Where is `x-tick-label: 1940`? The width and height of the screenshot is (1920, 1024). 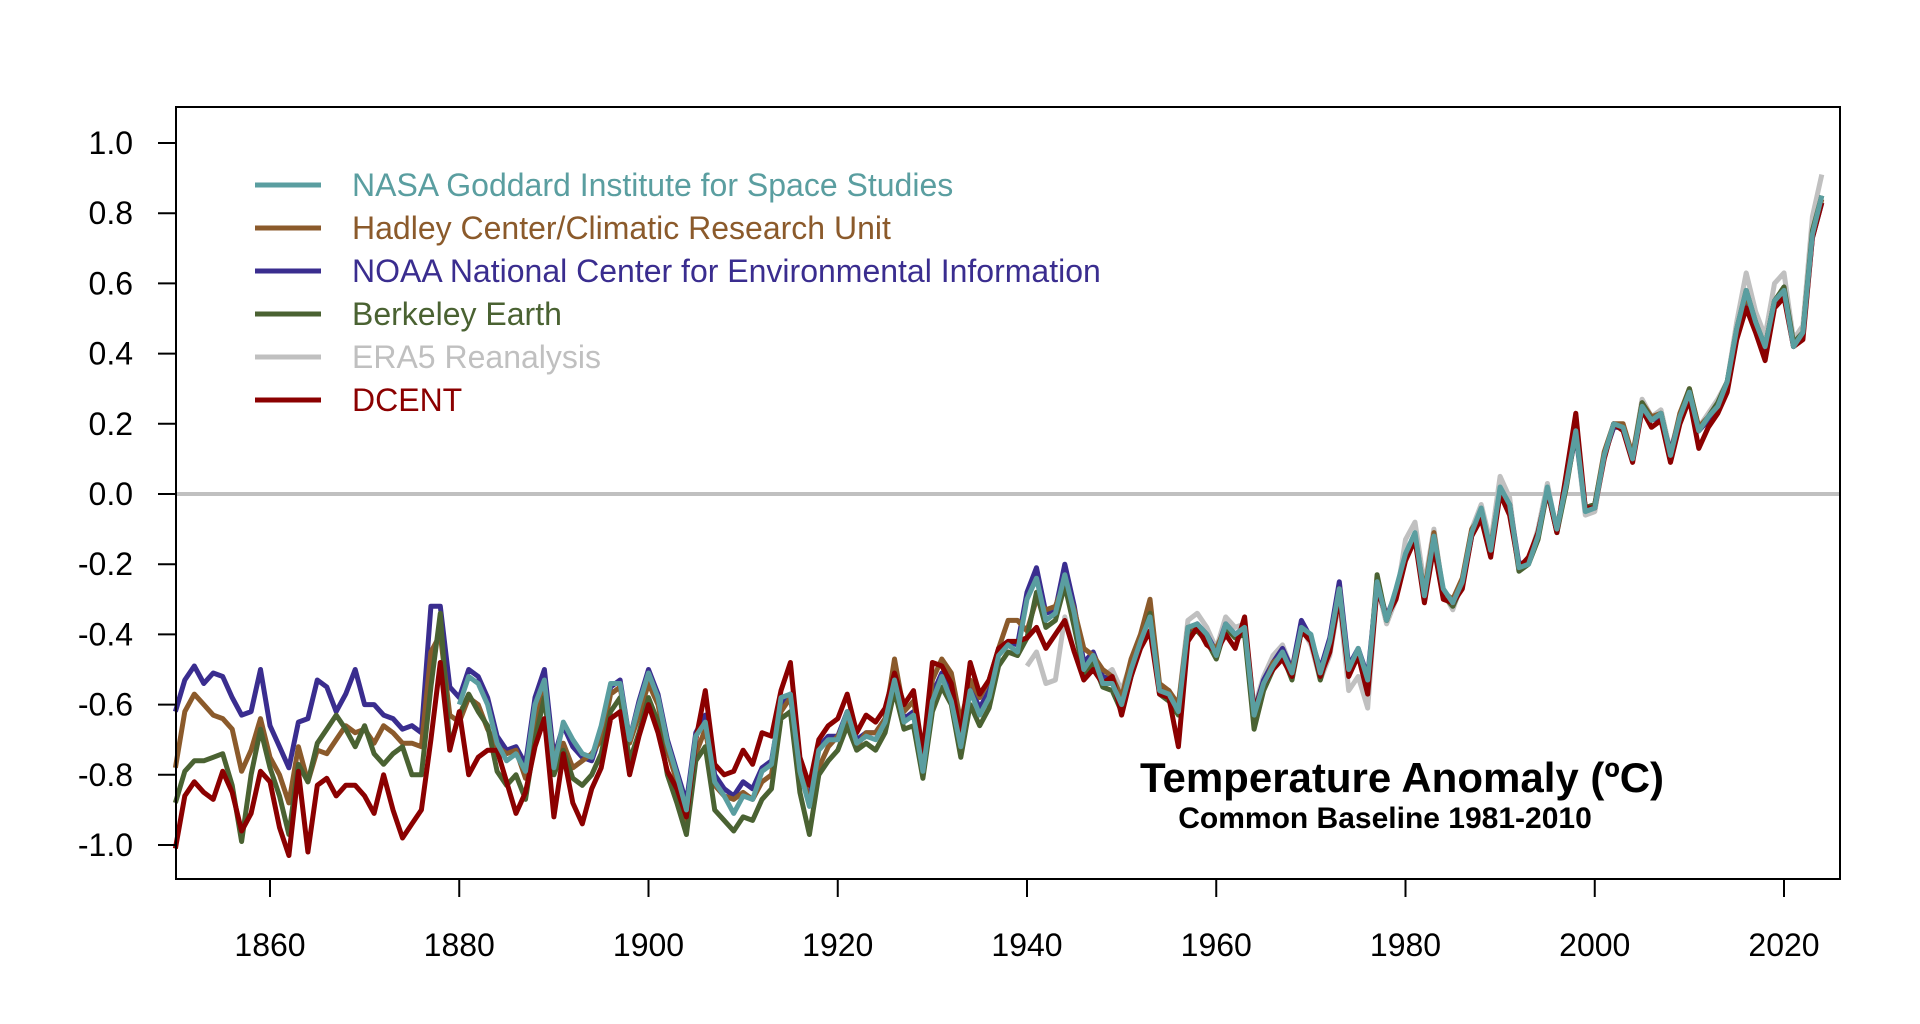
x-tick-label: 1940 is located at coordinates (1026, 945).